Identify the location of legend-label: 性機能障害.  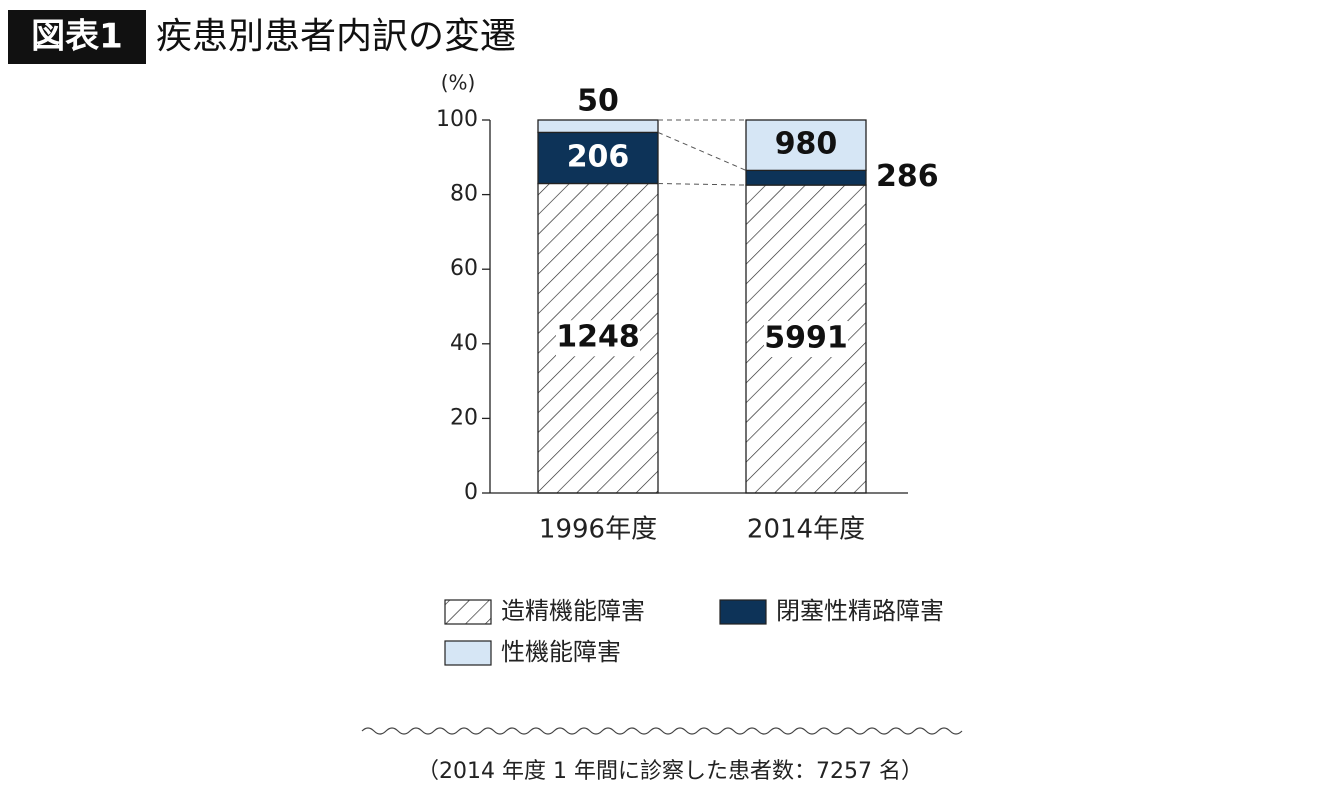
(561, 652).